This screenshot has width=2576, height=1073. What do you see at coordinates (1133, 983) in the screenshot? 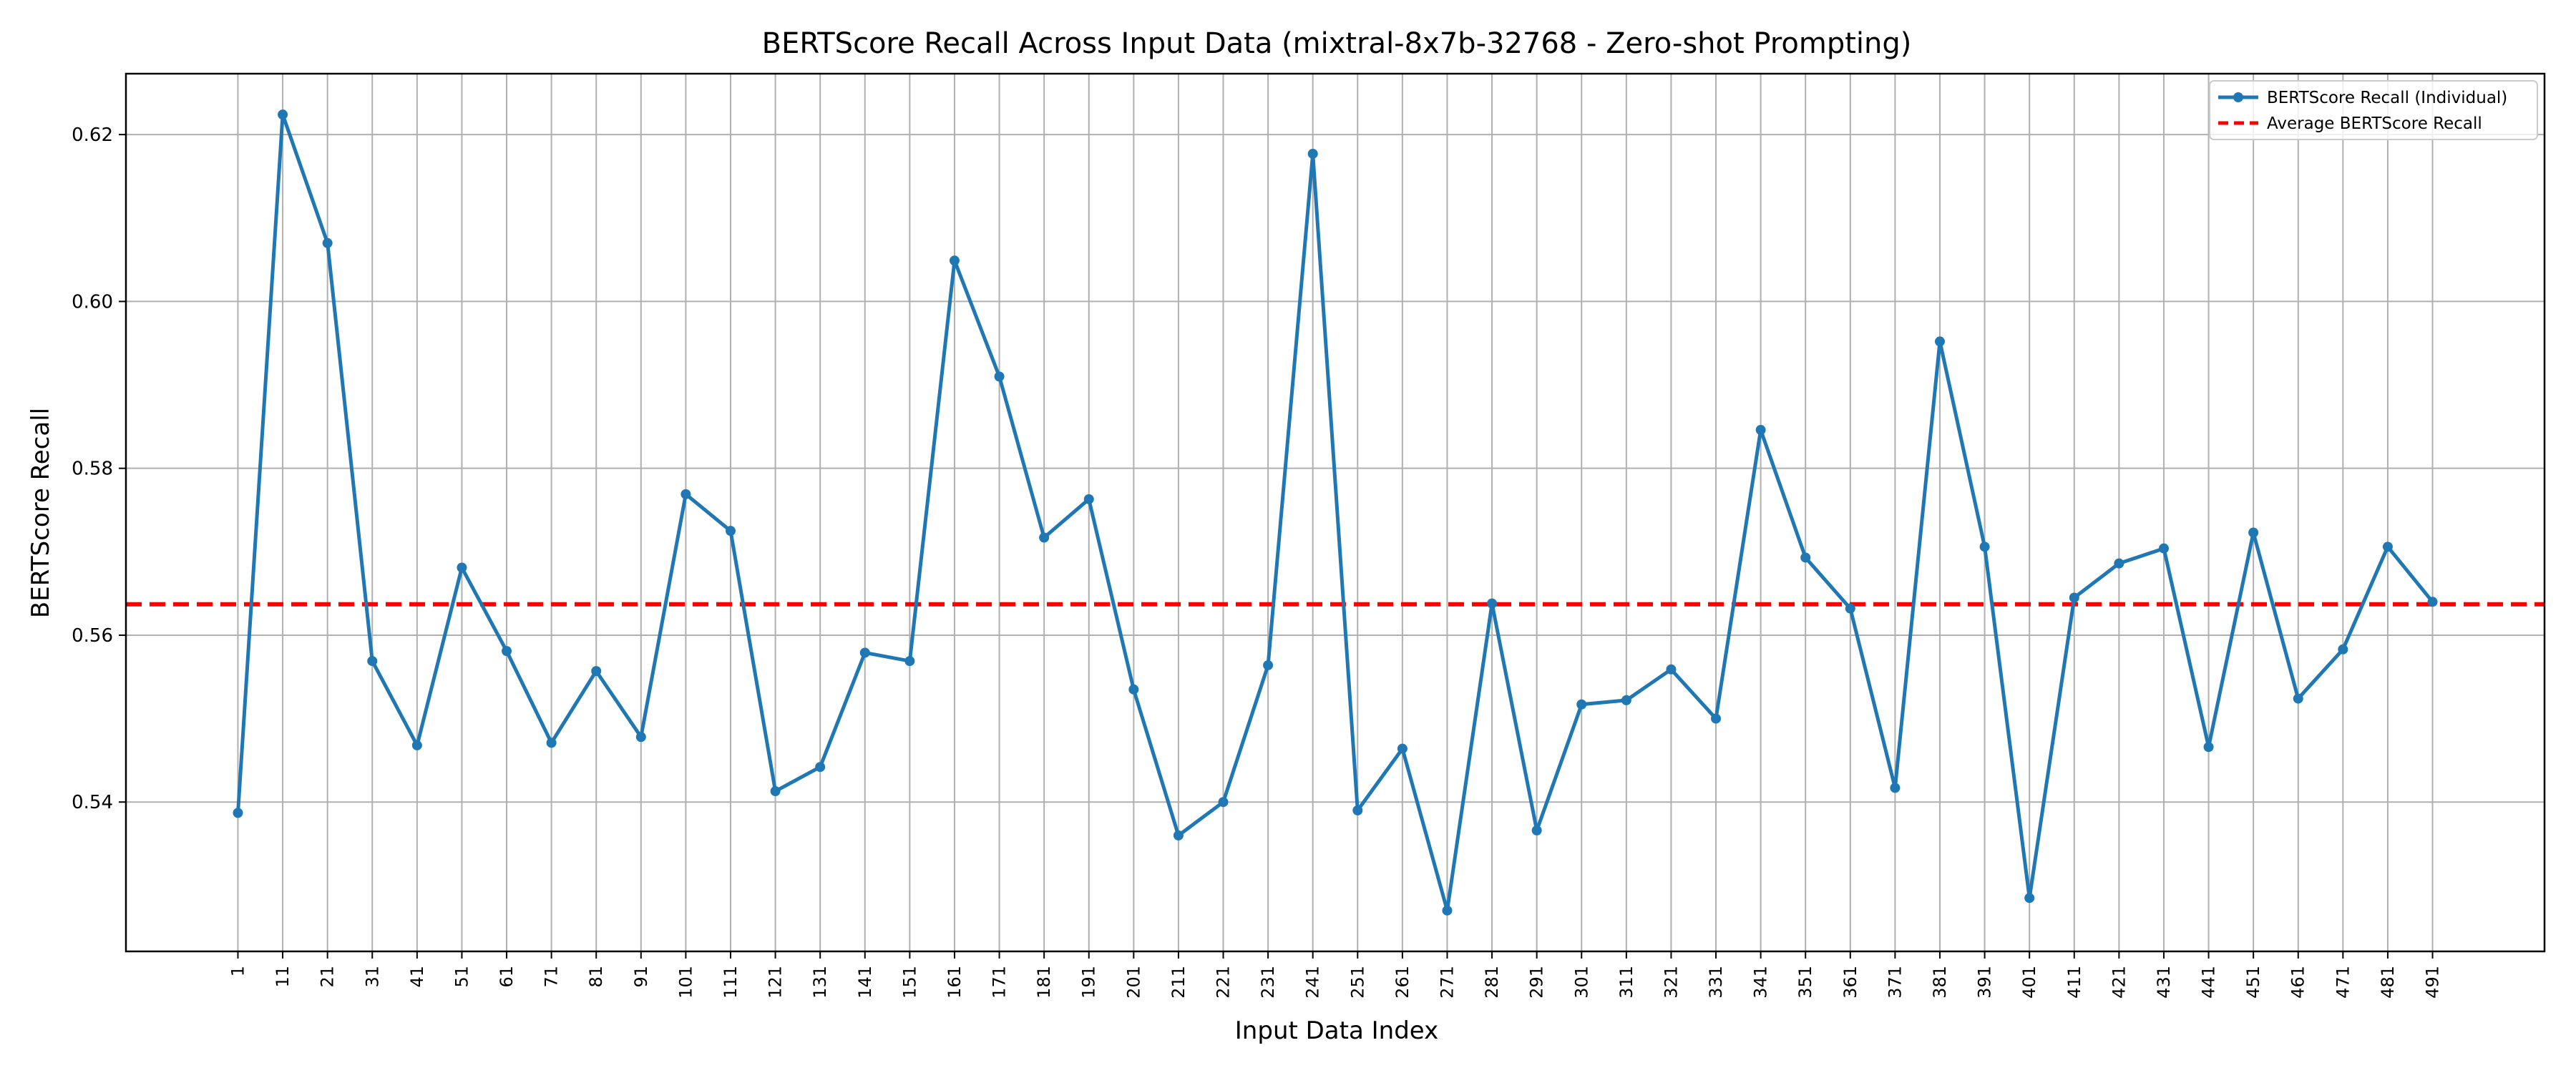
I see `x-tick-label: 201` at bounding box center [1133, 983].